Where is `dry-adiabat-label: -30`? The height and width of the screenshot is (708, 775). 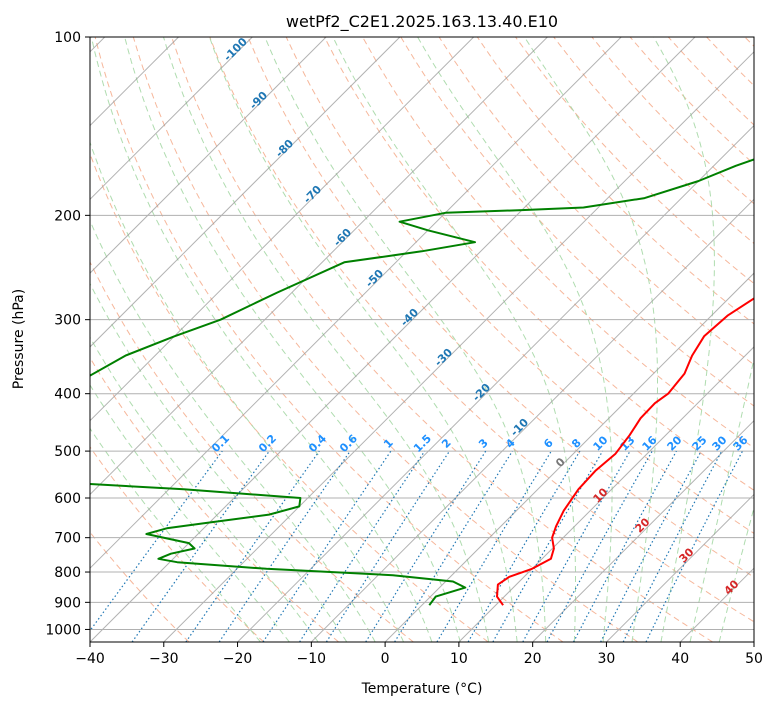
dry-adiabat-label: -30 is located at coordinates (443, 357).